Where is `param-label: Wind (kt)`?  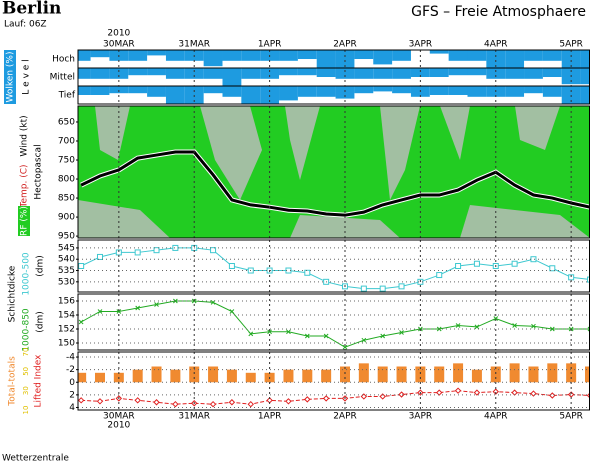 param-label: Wind (kt) is located at coordinates (25, 135).